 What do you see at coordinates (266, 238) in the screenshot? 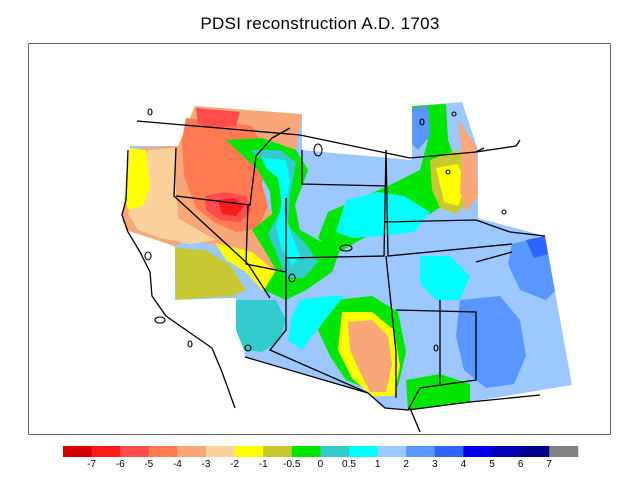
I see `border-nv-ut` at bounding box center [266, 238].